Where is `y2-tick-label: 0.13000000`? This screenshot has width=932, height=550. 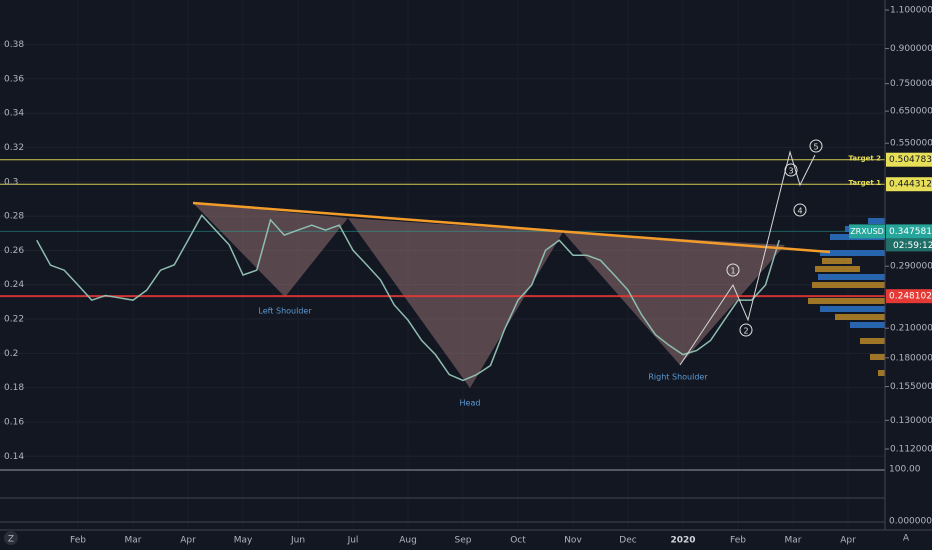 y2-tick-label: 0.13000000 is located at coordinates (911, 421).